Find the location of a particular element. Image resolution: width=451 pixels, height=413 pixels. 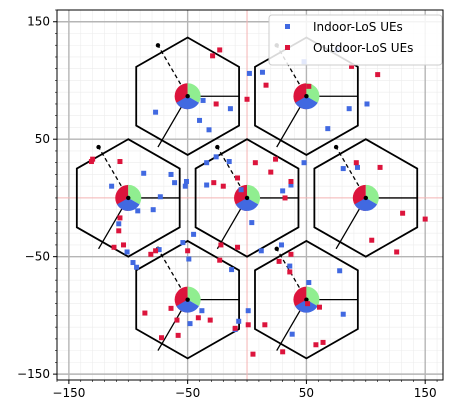

legend-label-indoor: Indoor-LoS UEs is located at coordinates (358, 27).